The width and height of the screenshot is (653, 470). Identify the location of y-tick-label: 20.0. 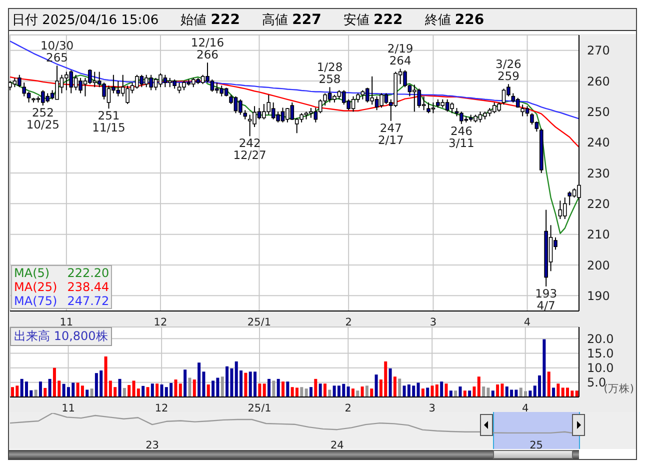
(600, 339).